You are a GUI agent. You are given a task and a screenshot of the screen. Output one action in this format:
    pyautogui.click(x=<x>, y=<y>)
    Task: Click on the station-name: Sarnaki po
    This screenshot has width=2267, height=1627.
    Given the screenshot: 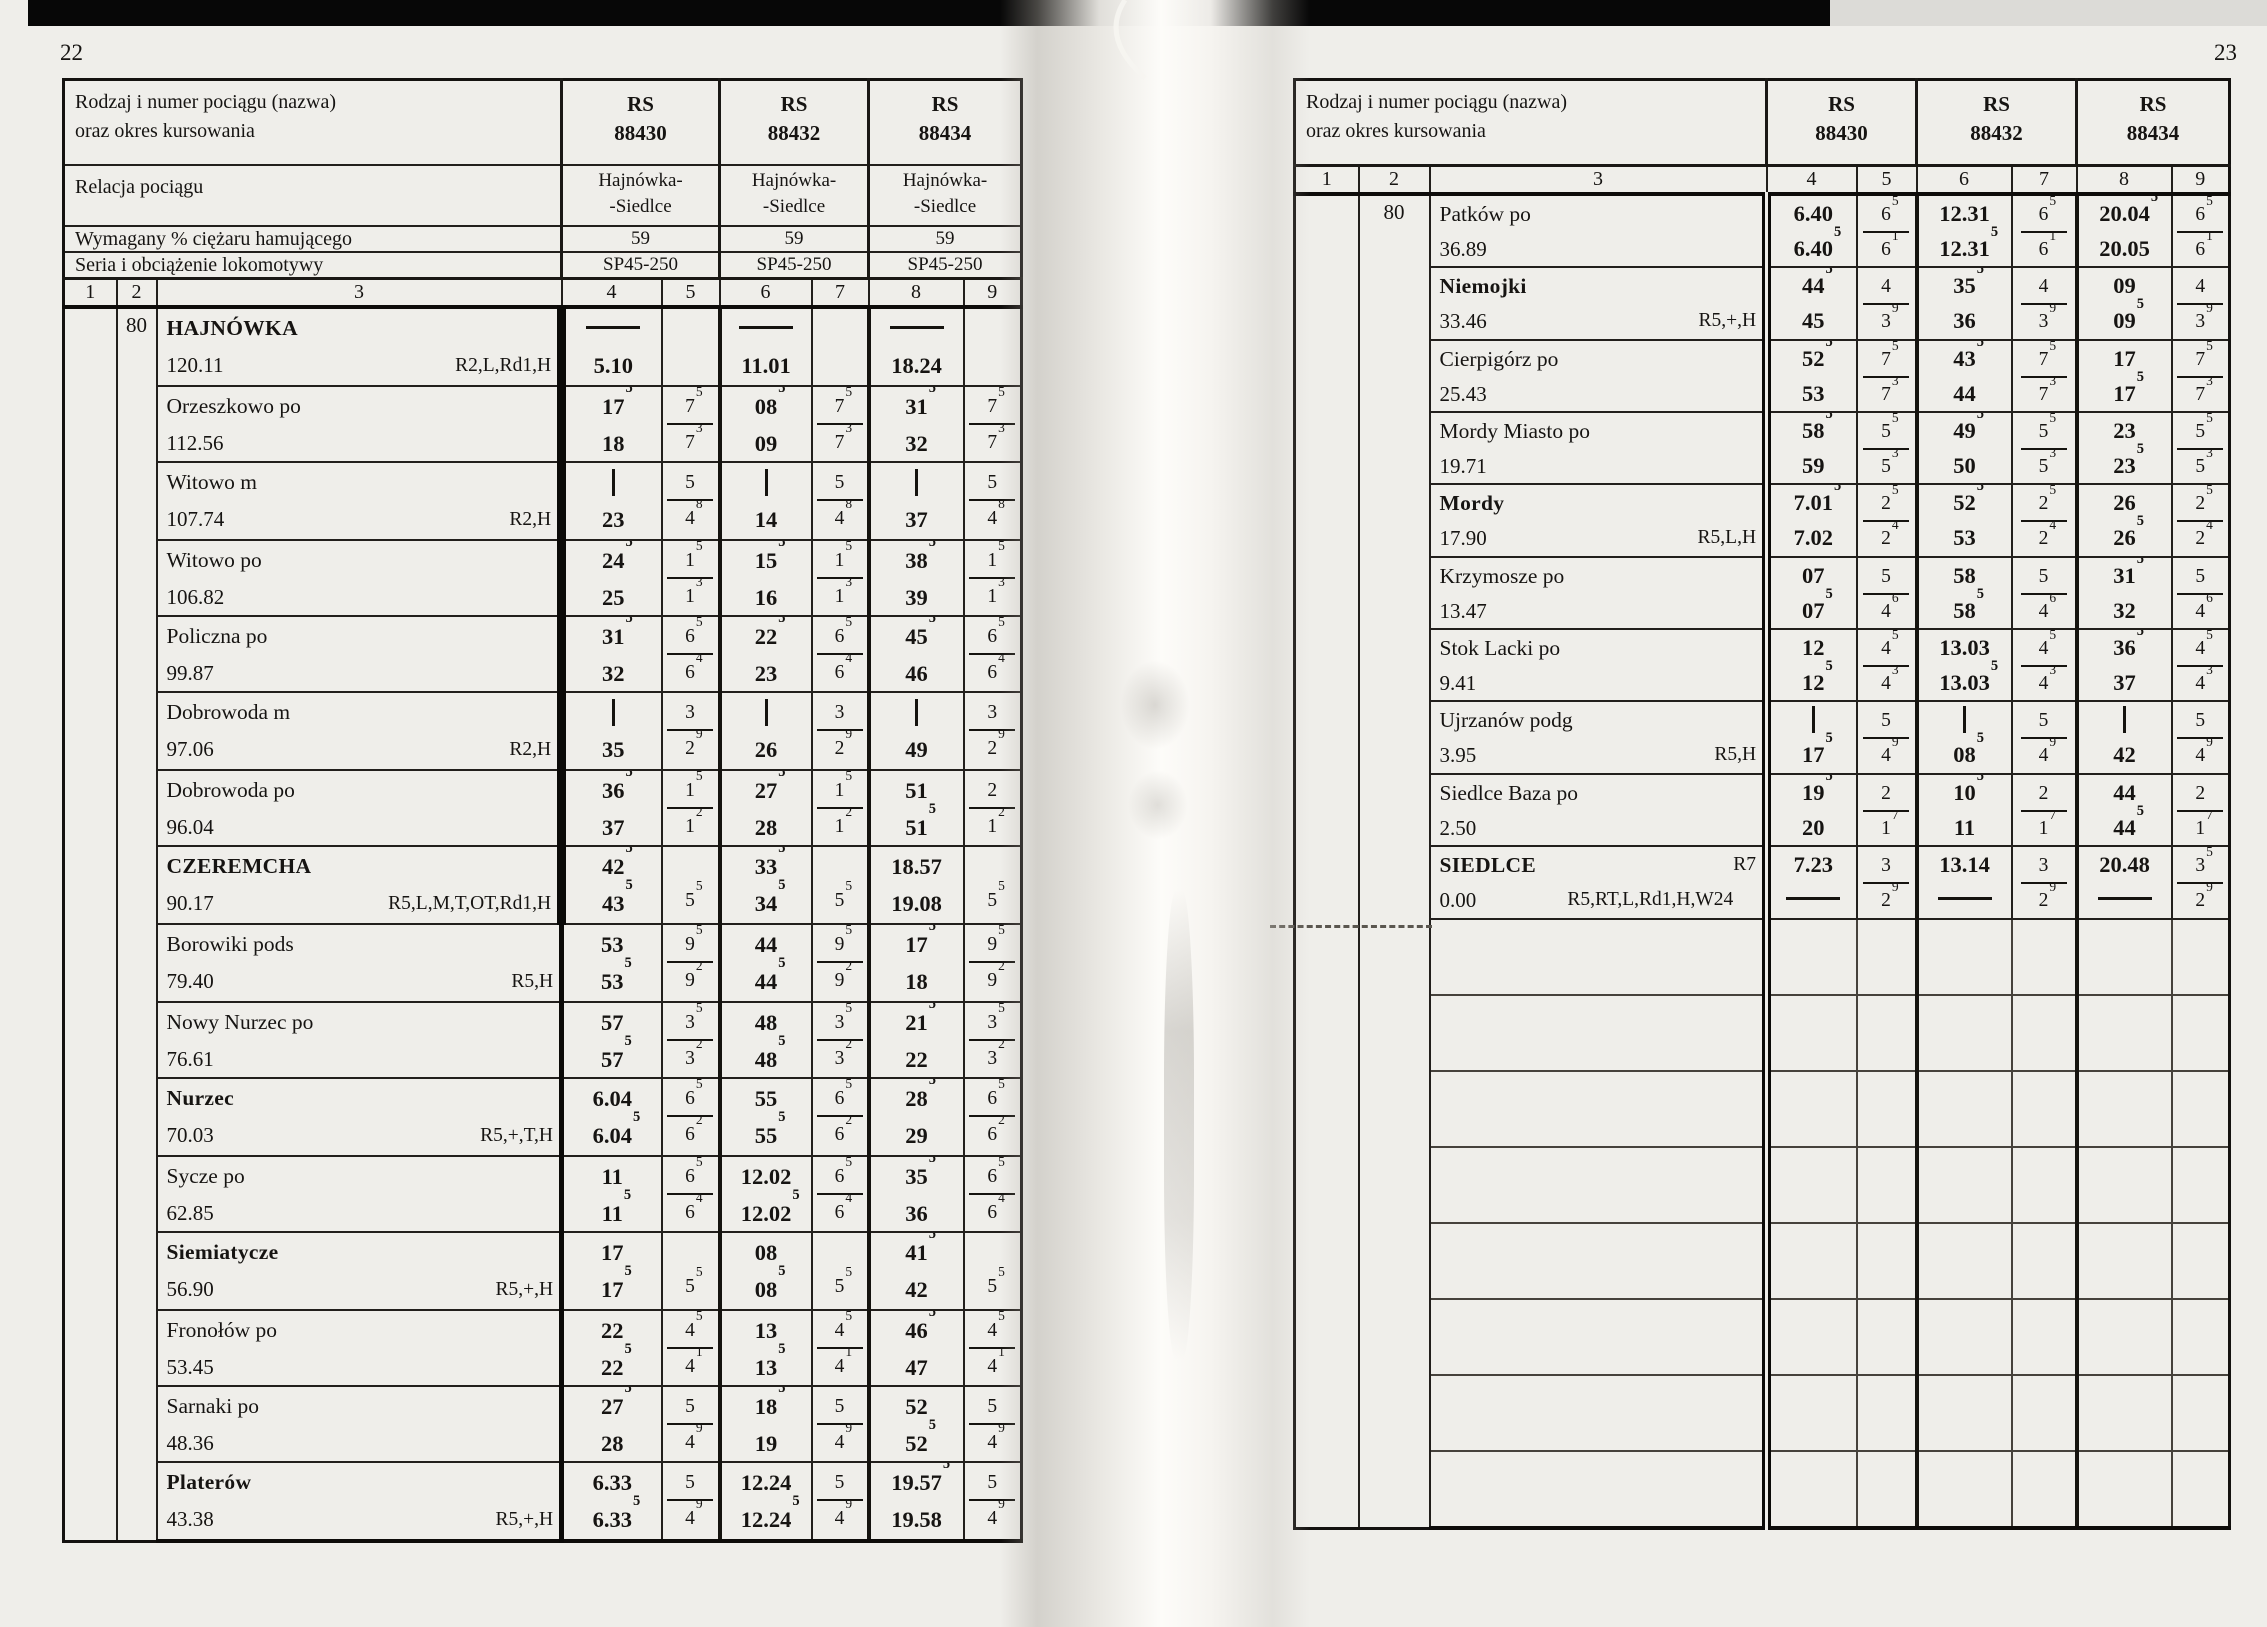 What is the action you would take?
    pyautogui.click(x=213, y=1406)
    